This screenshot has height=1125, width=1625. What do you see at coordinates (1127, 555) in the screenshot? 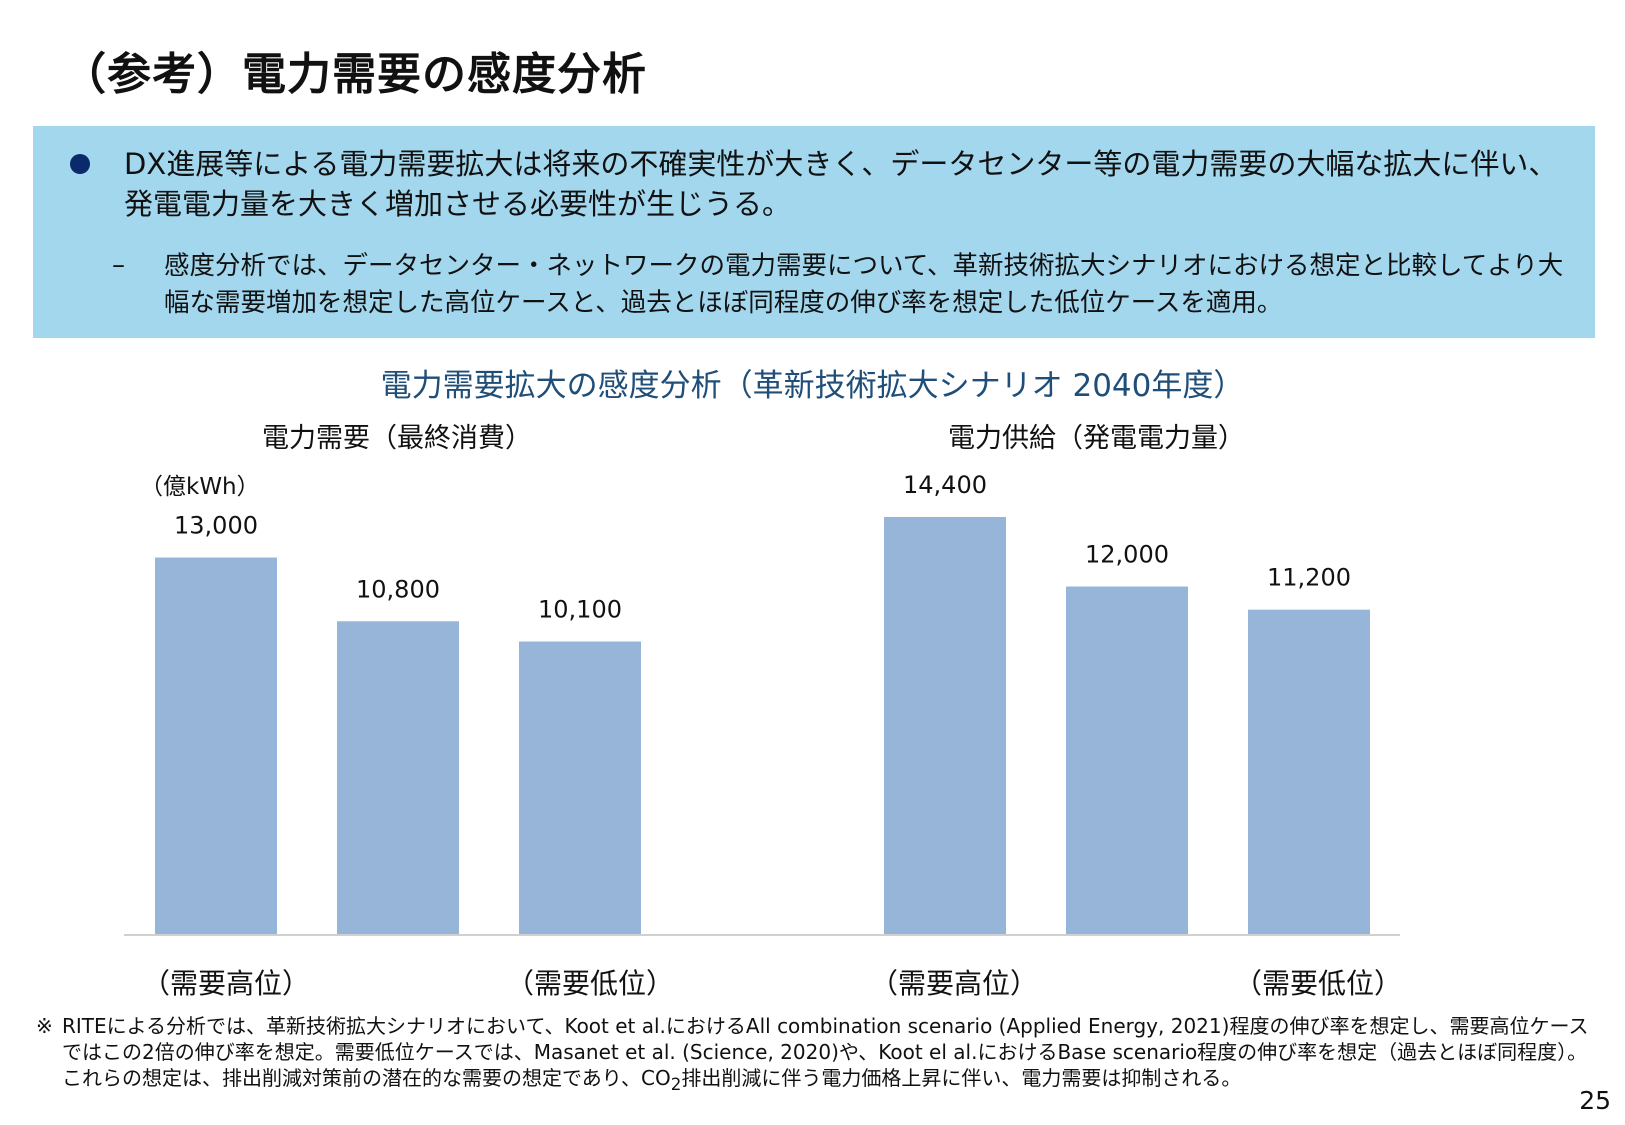
I see `data-label-panel2-2: 12,000` at bounding box center [1127, 555].